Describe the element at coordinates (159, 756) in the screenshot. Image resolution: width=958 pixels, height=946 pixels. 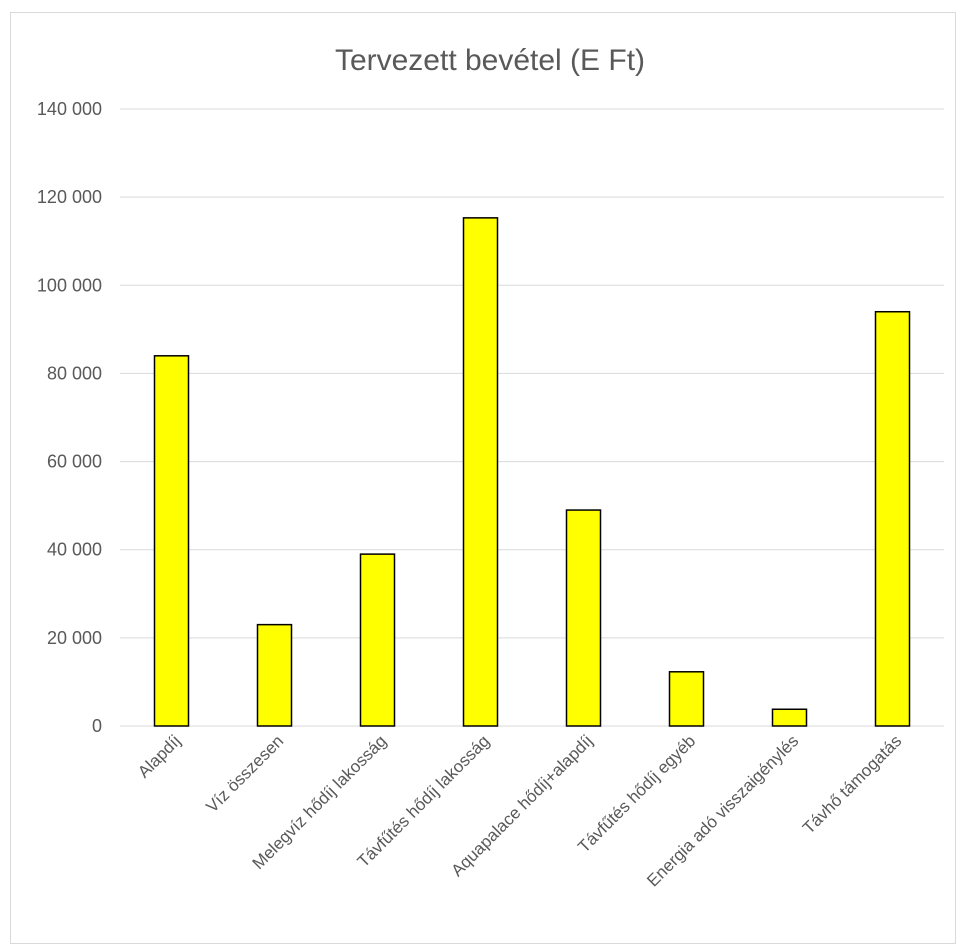
I see `x-tick-label: Alapdíj` at that location.